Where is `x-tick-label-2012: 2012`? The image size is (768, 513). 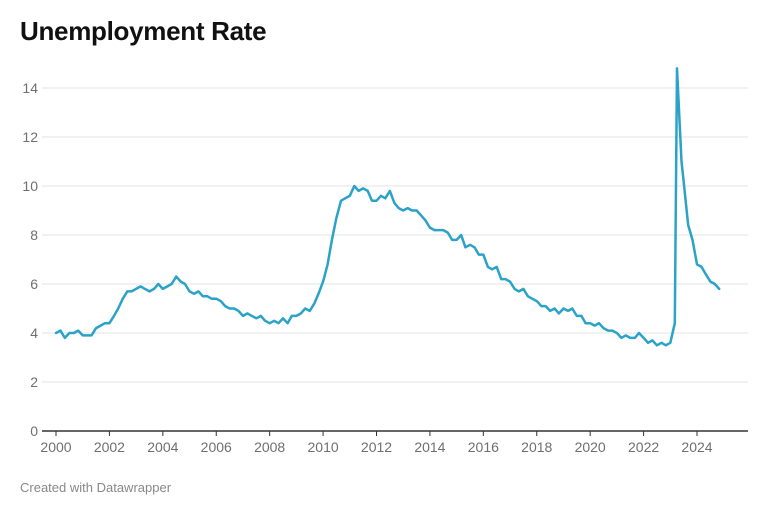 x-tick-label-2012: 2012 is located at coordinates (376, 447).